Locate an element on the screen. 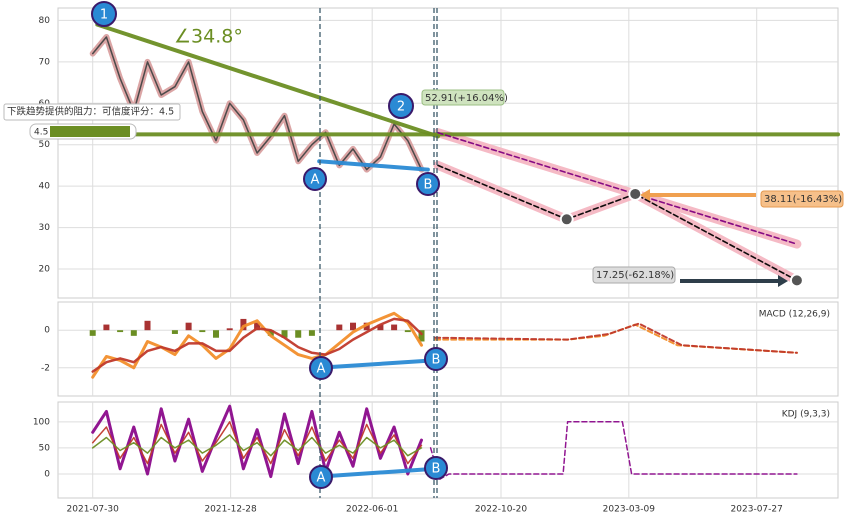  score-label: 4.5 is located at coordinates (41, 133).